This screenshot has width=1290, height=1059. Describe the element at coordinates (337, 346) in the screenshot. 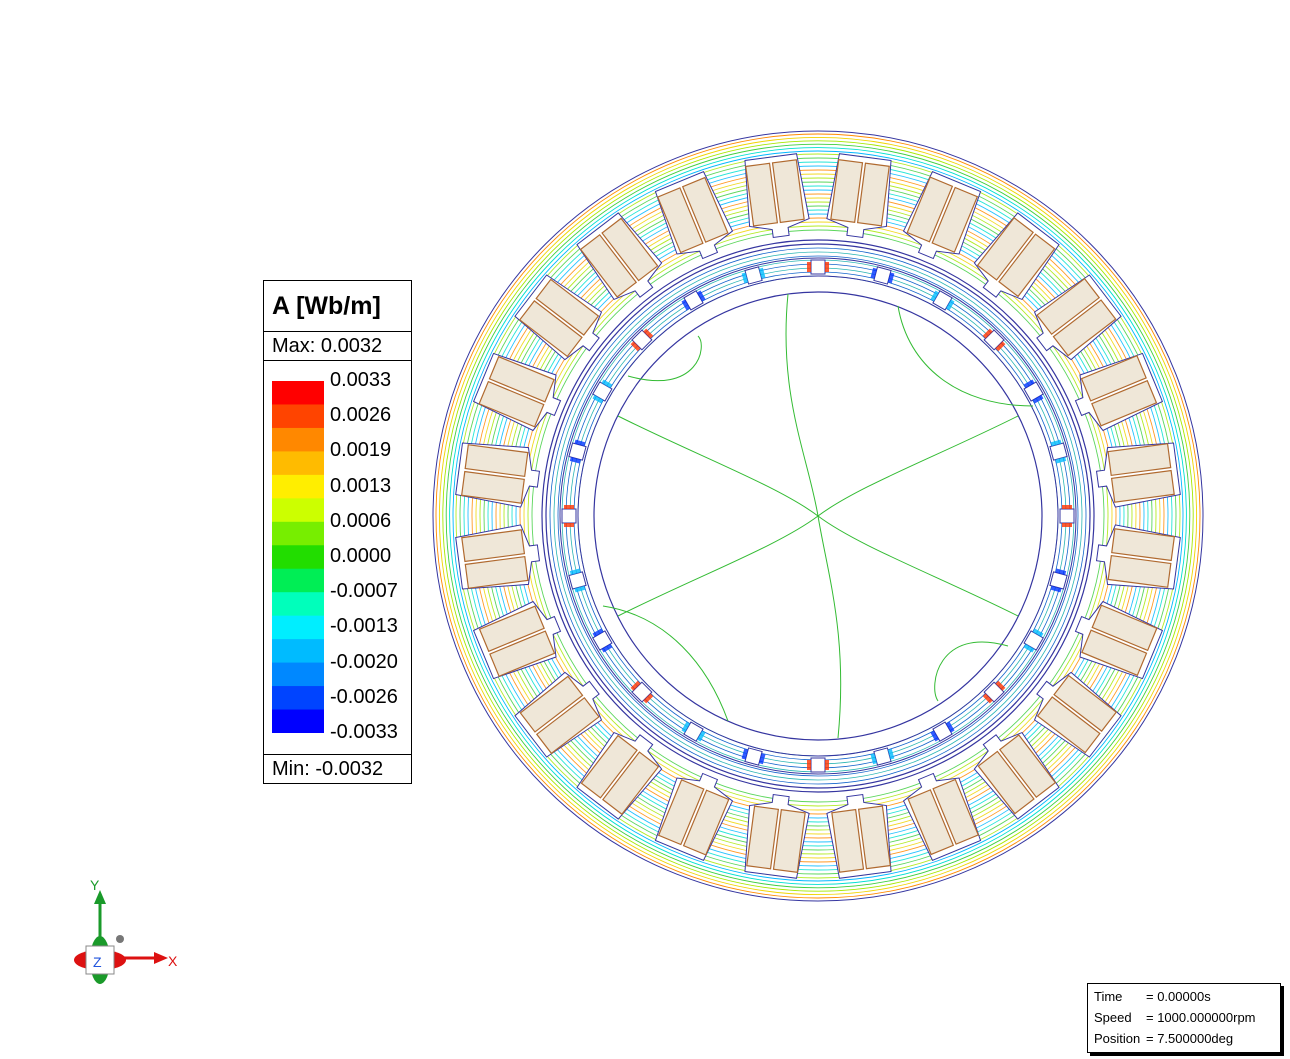

I see `legend-max: Max: 0.0032` at that location.